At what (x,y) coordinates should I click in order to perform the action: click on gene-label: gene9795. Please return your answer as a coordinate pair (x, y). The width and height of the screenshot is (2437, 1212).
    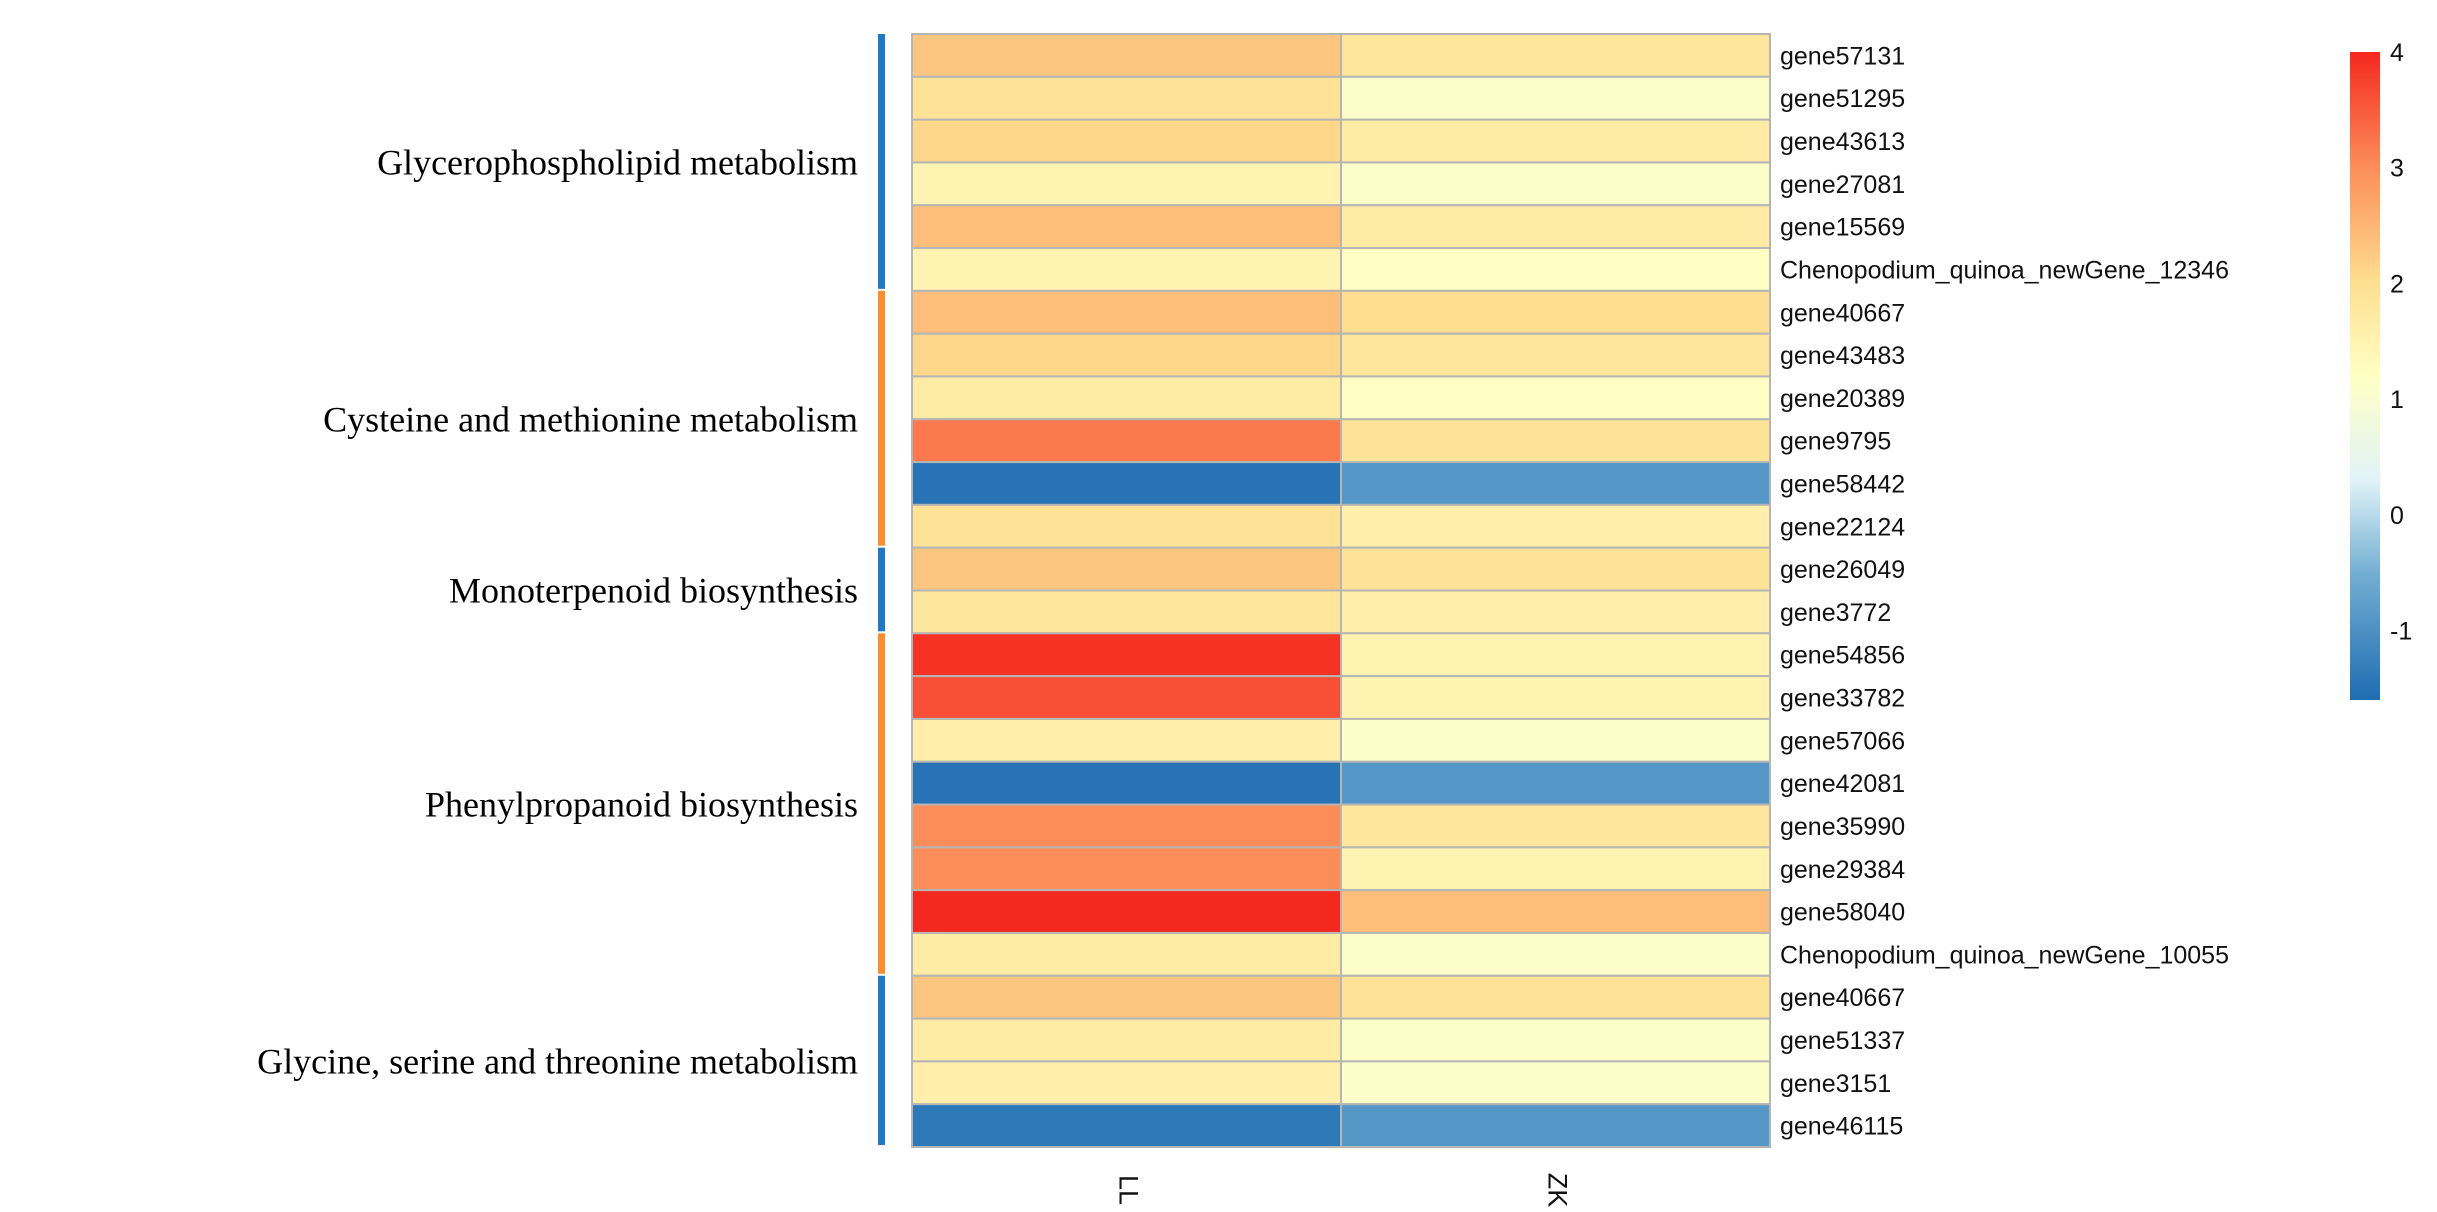
    Looking at the image, I should click on (1835, 442).